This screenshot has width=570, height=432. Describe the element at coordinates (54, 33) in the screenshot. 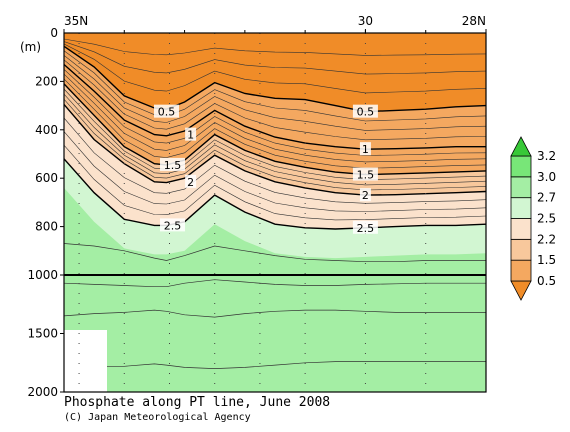

I see `y-tick-label: 0` at that location.